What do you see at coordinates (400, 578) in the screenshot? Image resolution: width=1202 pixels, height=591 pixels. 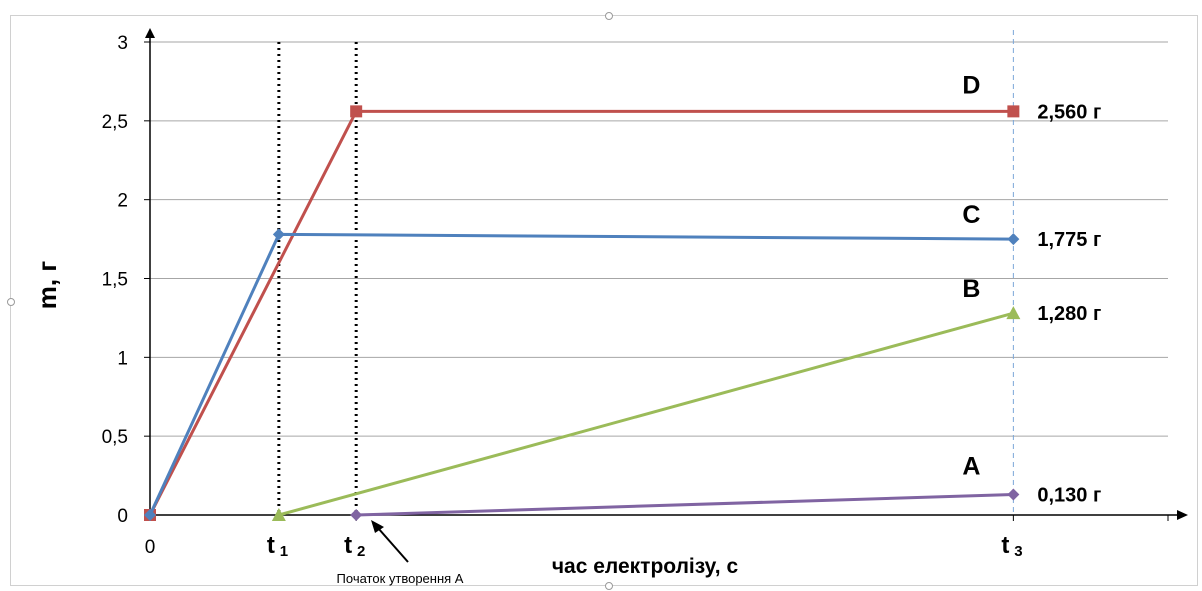 I see `annotation-text: Початок утворення А` at bounding box center [400, 578].